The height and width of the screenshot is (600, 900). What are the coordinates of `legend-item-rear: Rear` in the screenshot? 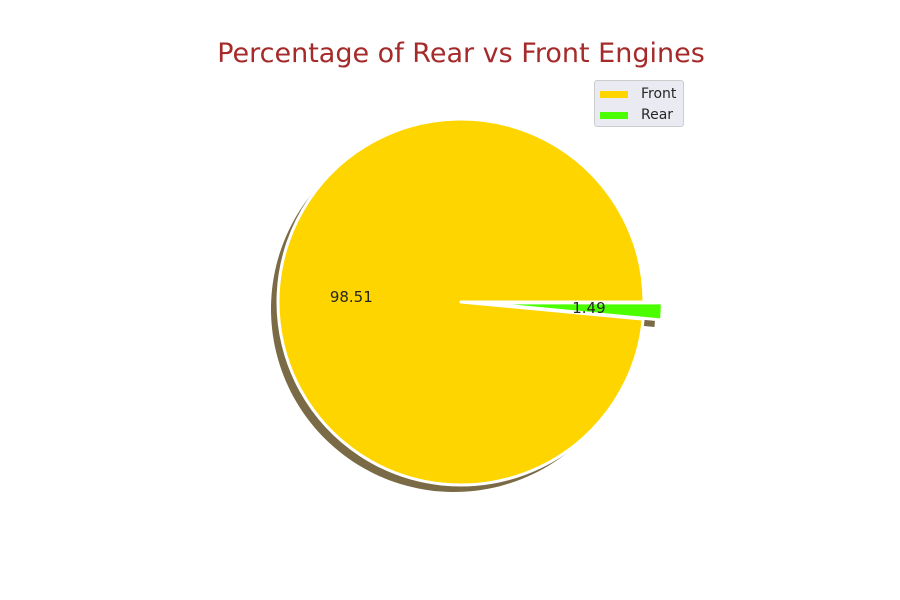 It's located at (641, 115).